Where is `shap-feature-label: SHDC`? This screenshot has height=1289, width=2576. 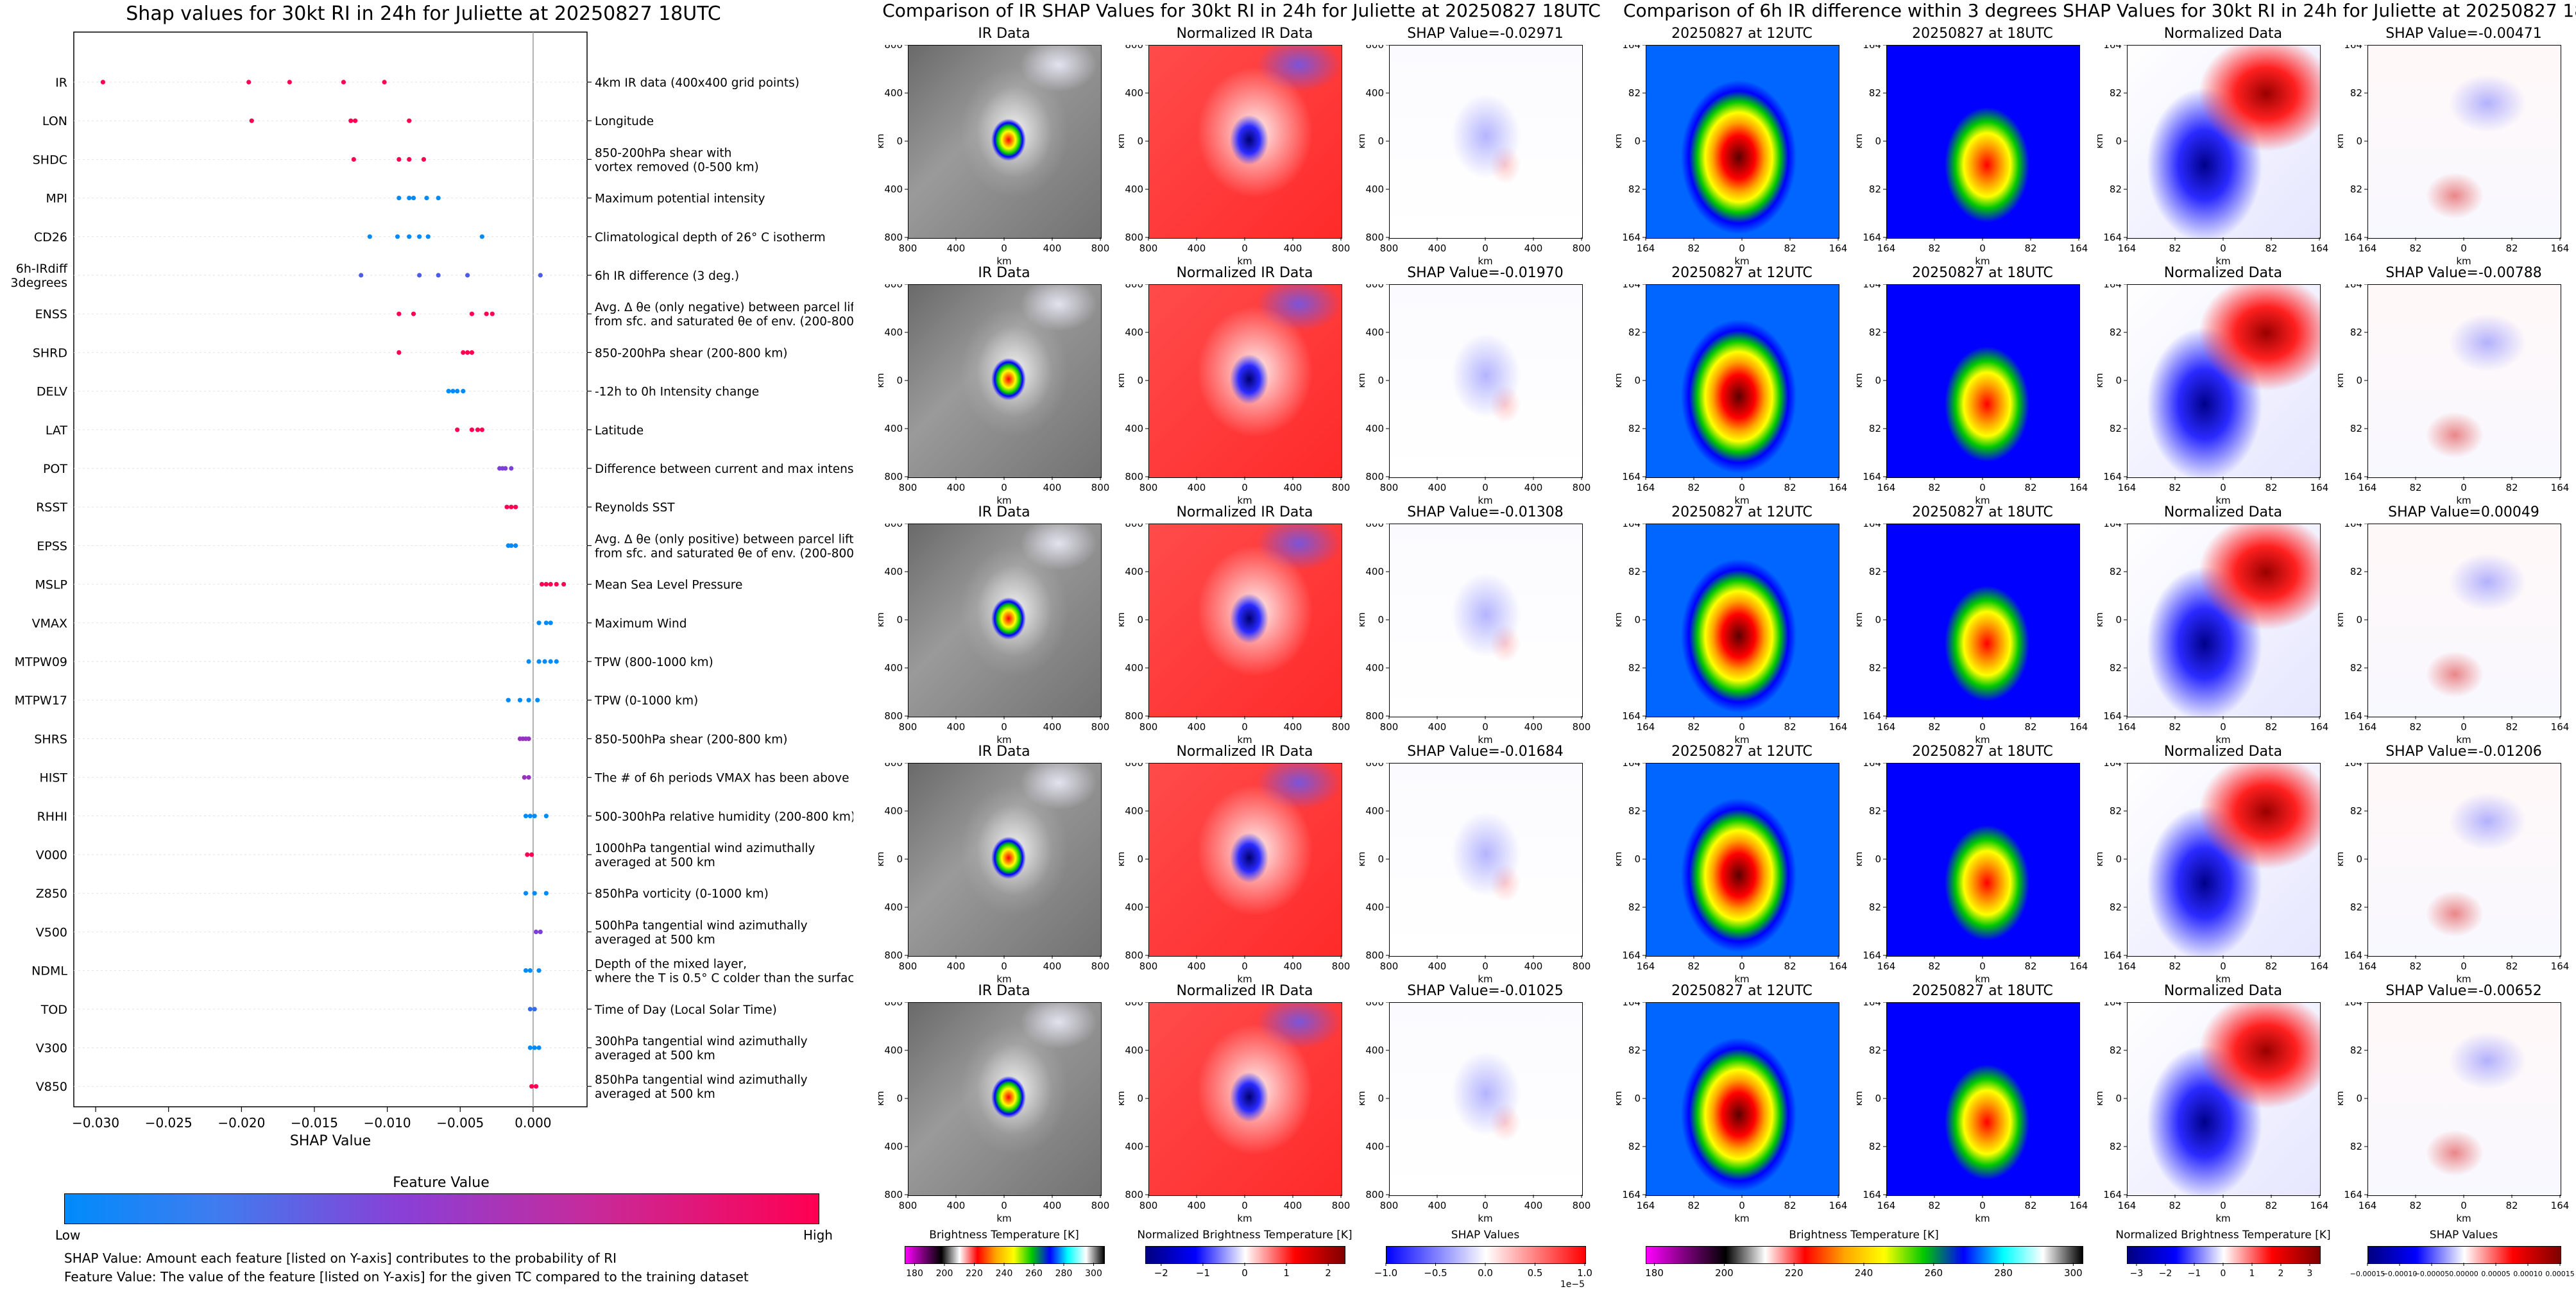 shap-feature-label: SHDC is located at coordinates (50, 160).